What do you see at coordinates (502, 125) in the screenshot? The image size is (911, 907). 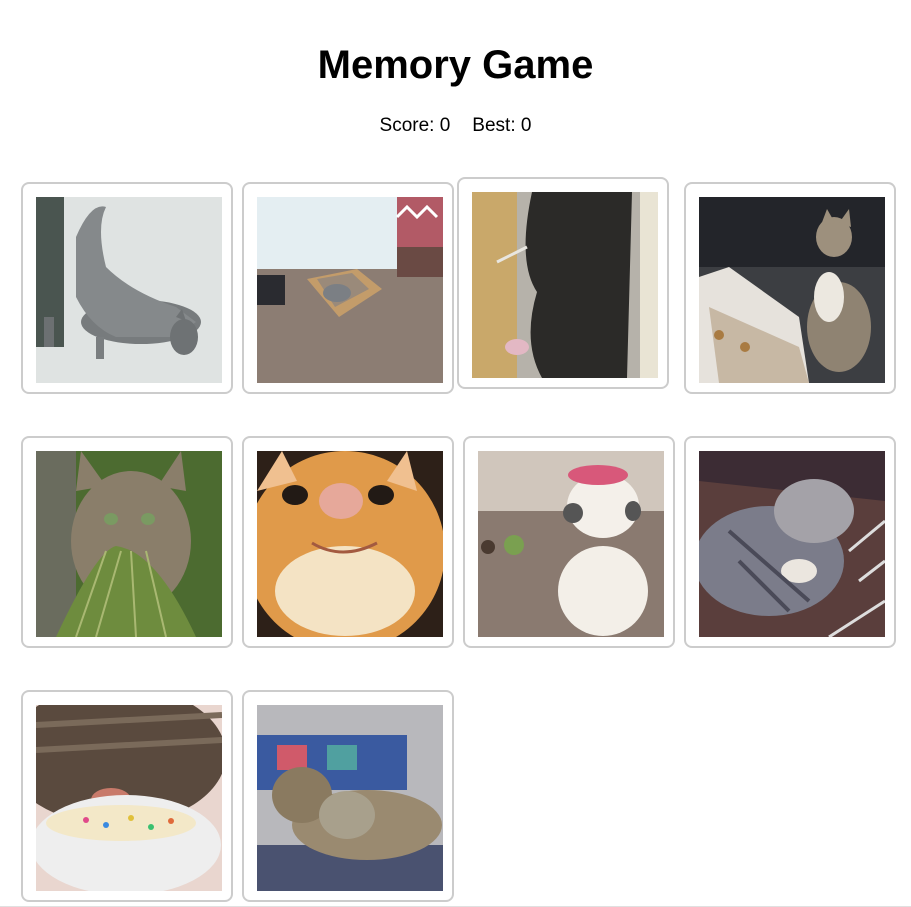 I see `best-score-value: Best: 0` at bounding box center [502, 125].